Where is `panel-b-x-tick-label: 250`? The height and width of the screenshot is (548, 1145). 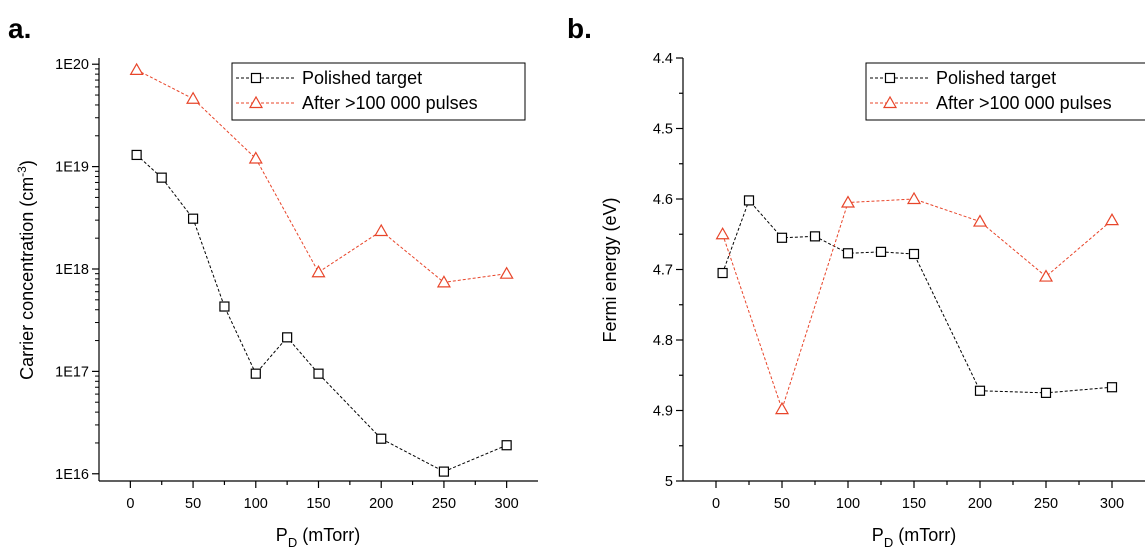
panel-b-x-tick-label: 250 is located at coordinates (1046, 504).